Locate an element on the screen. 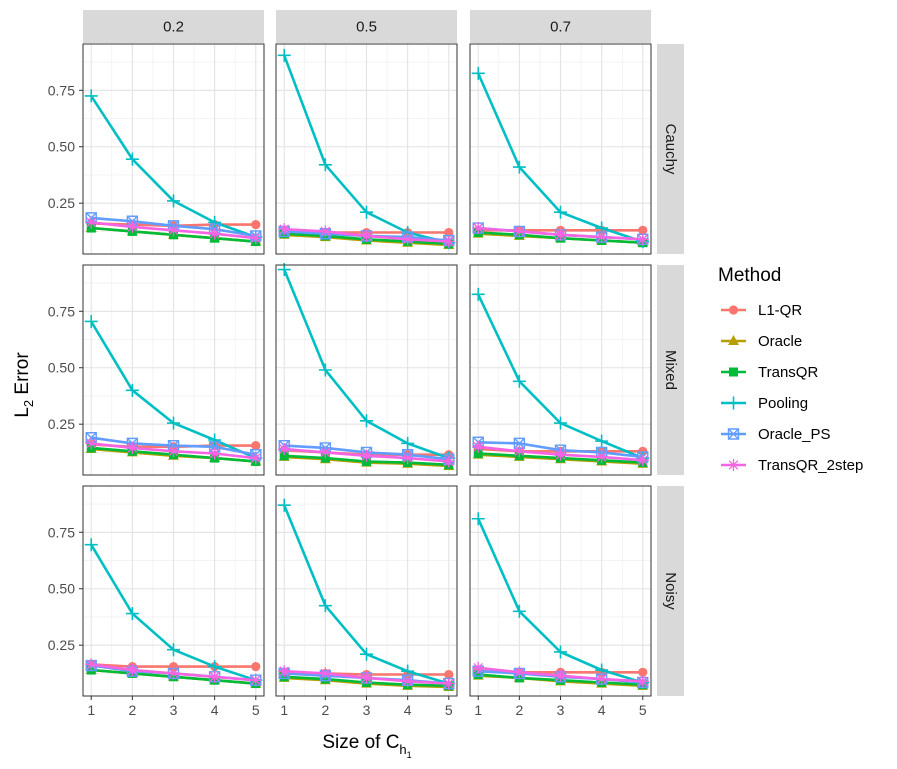  panel-cauchy-0-2: 0.25 0.50 0.75 is located at coordinates (156, 149).